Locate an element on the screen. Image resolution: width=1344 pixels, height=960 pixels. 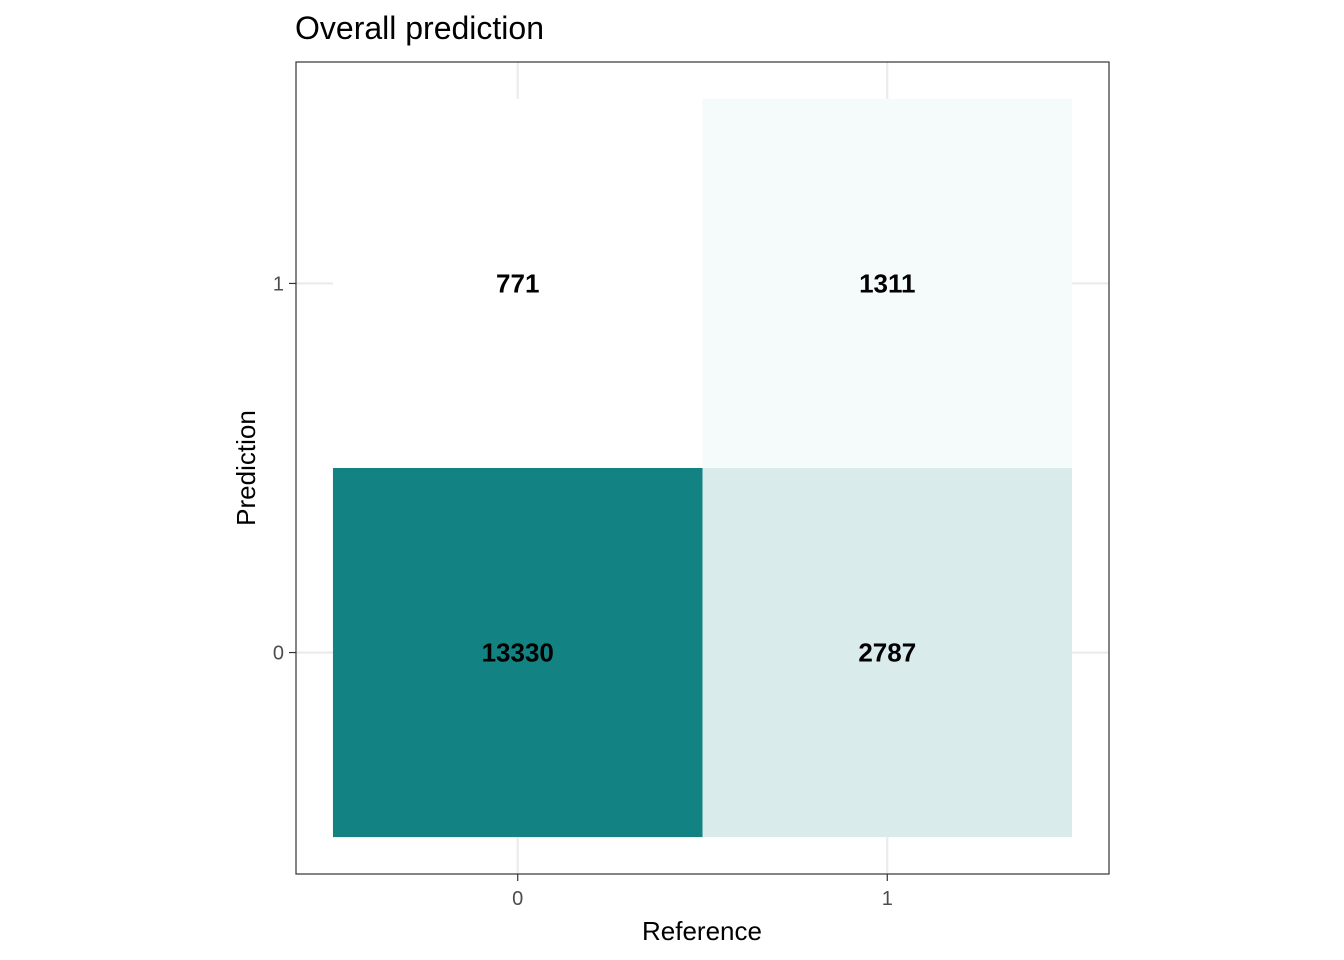
x-axis-title: Reference is located at coordinates (702, 931).